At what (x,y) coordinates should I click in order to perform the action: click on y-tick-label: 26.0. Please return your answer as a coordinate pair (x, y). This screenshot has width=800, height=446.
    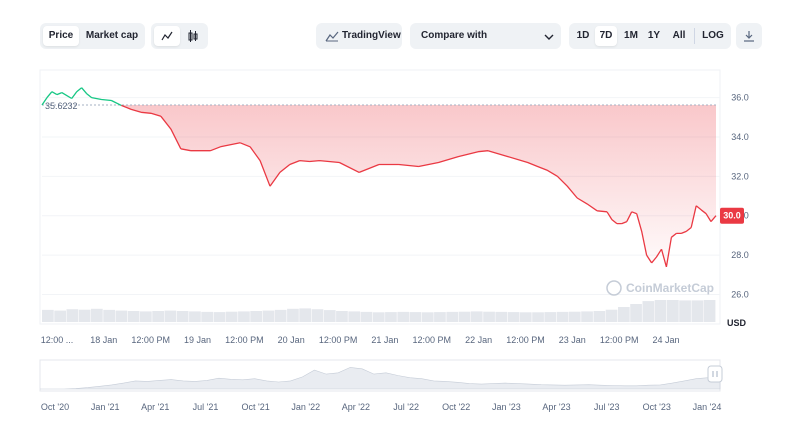
    Looking at the image, I should click on (740, 294).